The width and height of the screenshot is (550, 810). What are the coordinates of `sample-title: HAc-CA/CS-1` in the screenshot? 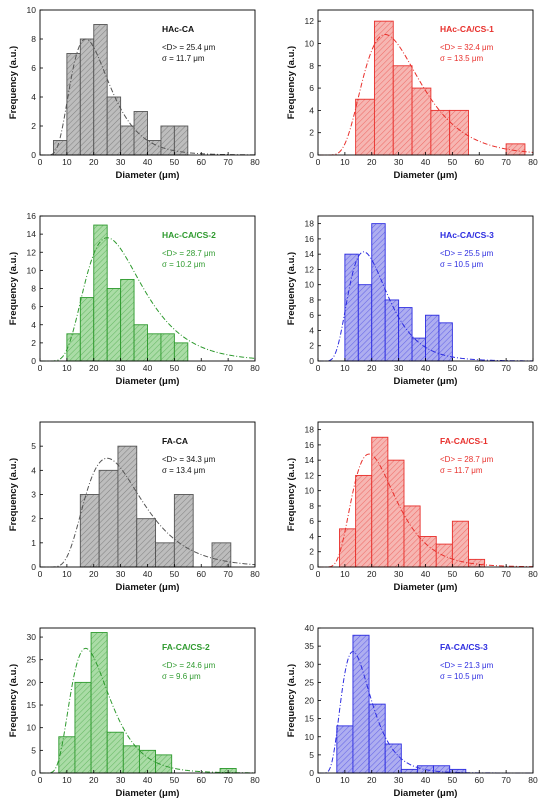 It's located at (467, 29).